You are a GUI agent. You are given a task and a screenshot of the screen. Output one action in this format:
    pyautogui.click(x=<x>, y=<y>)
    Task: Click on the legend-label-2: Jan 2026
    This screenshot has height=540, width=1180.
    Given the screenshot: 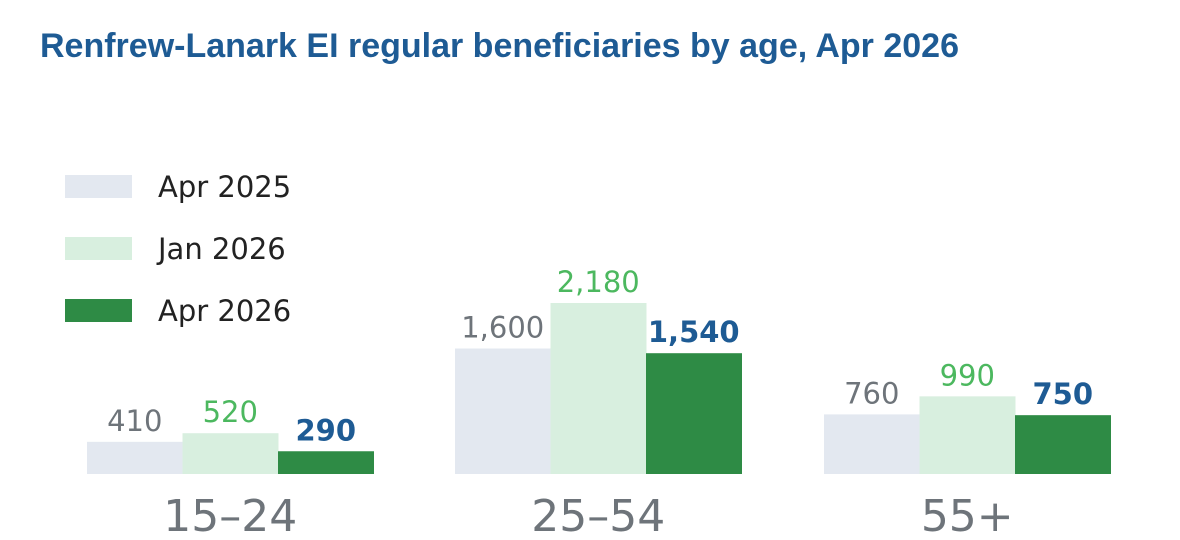 What is the action you would take?
    pyautogui.click(x=221, y=249)
    